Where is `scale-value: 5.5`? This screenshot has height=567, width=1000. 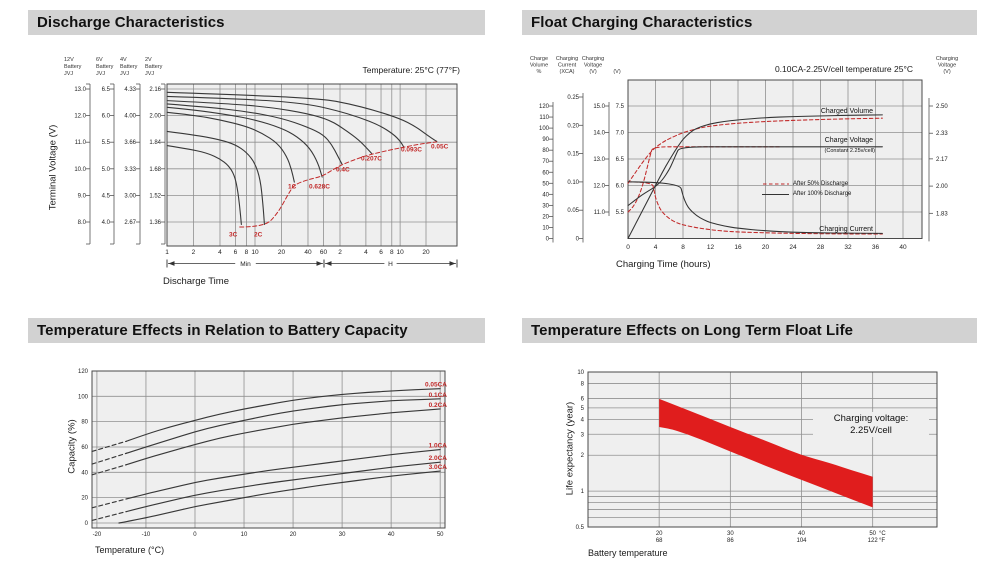
scale-value: 5.5 is located at coordinates (106, 143).